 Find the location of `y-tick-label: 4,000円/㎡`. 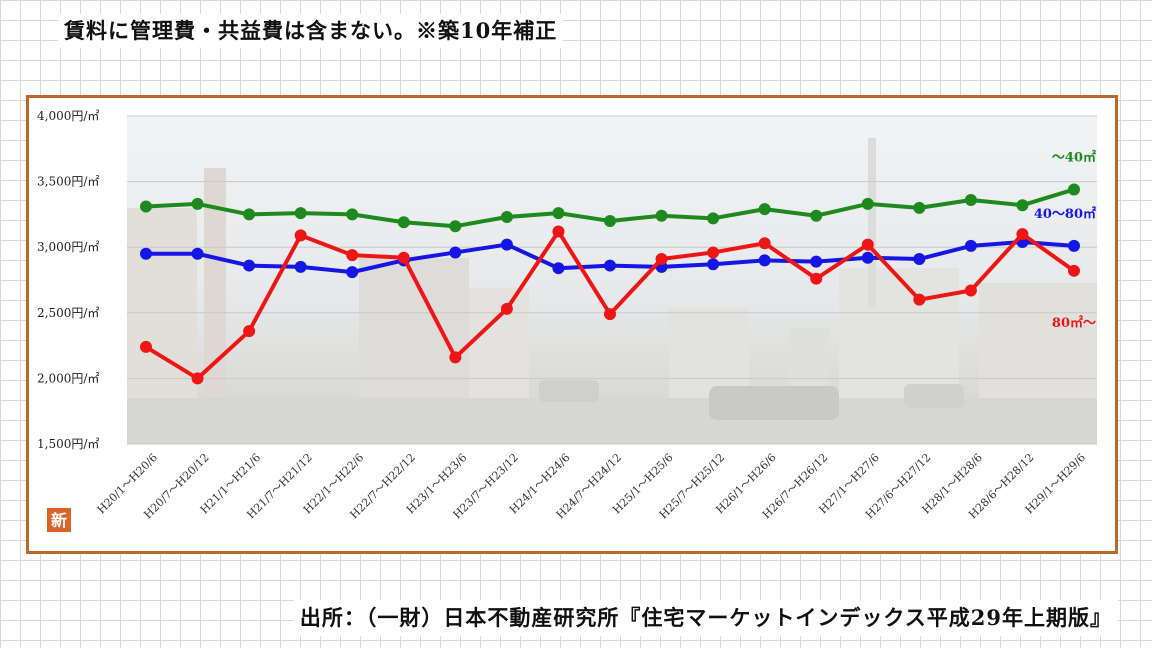

y-tick-label: 4,000円/㎡ is located at coordinates (68, 116).